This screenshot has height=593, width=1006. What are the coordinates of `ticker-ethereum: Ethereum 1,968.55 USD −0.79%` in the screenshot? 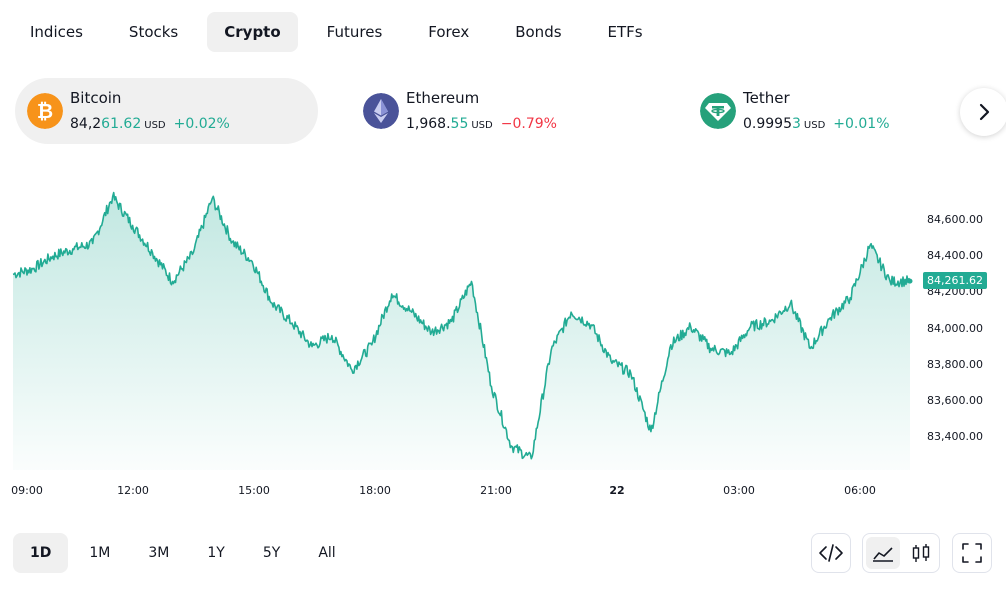 It's located at (501, 111).